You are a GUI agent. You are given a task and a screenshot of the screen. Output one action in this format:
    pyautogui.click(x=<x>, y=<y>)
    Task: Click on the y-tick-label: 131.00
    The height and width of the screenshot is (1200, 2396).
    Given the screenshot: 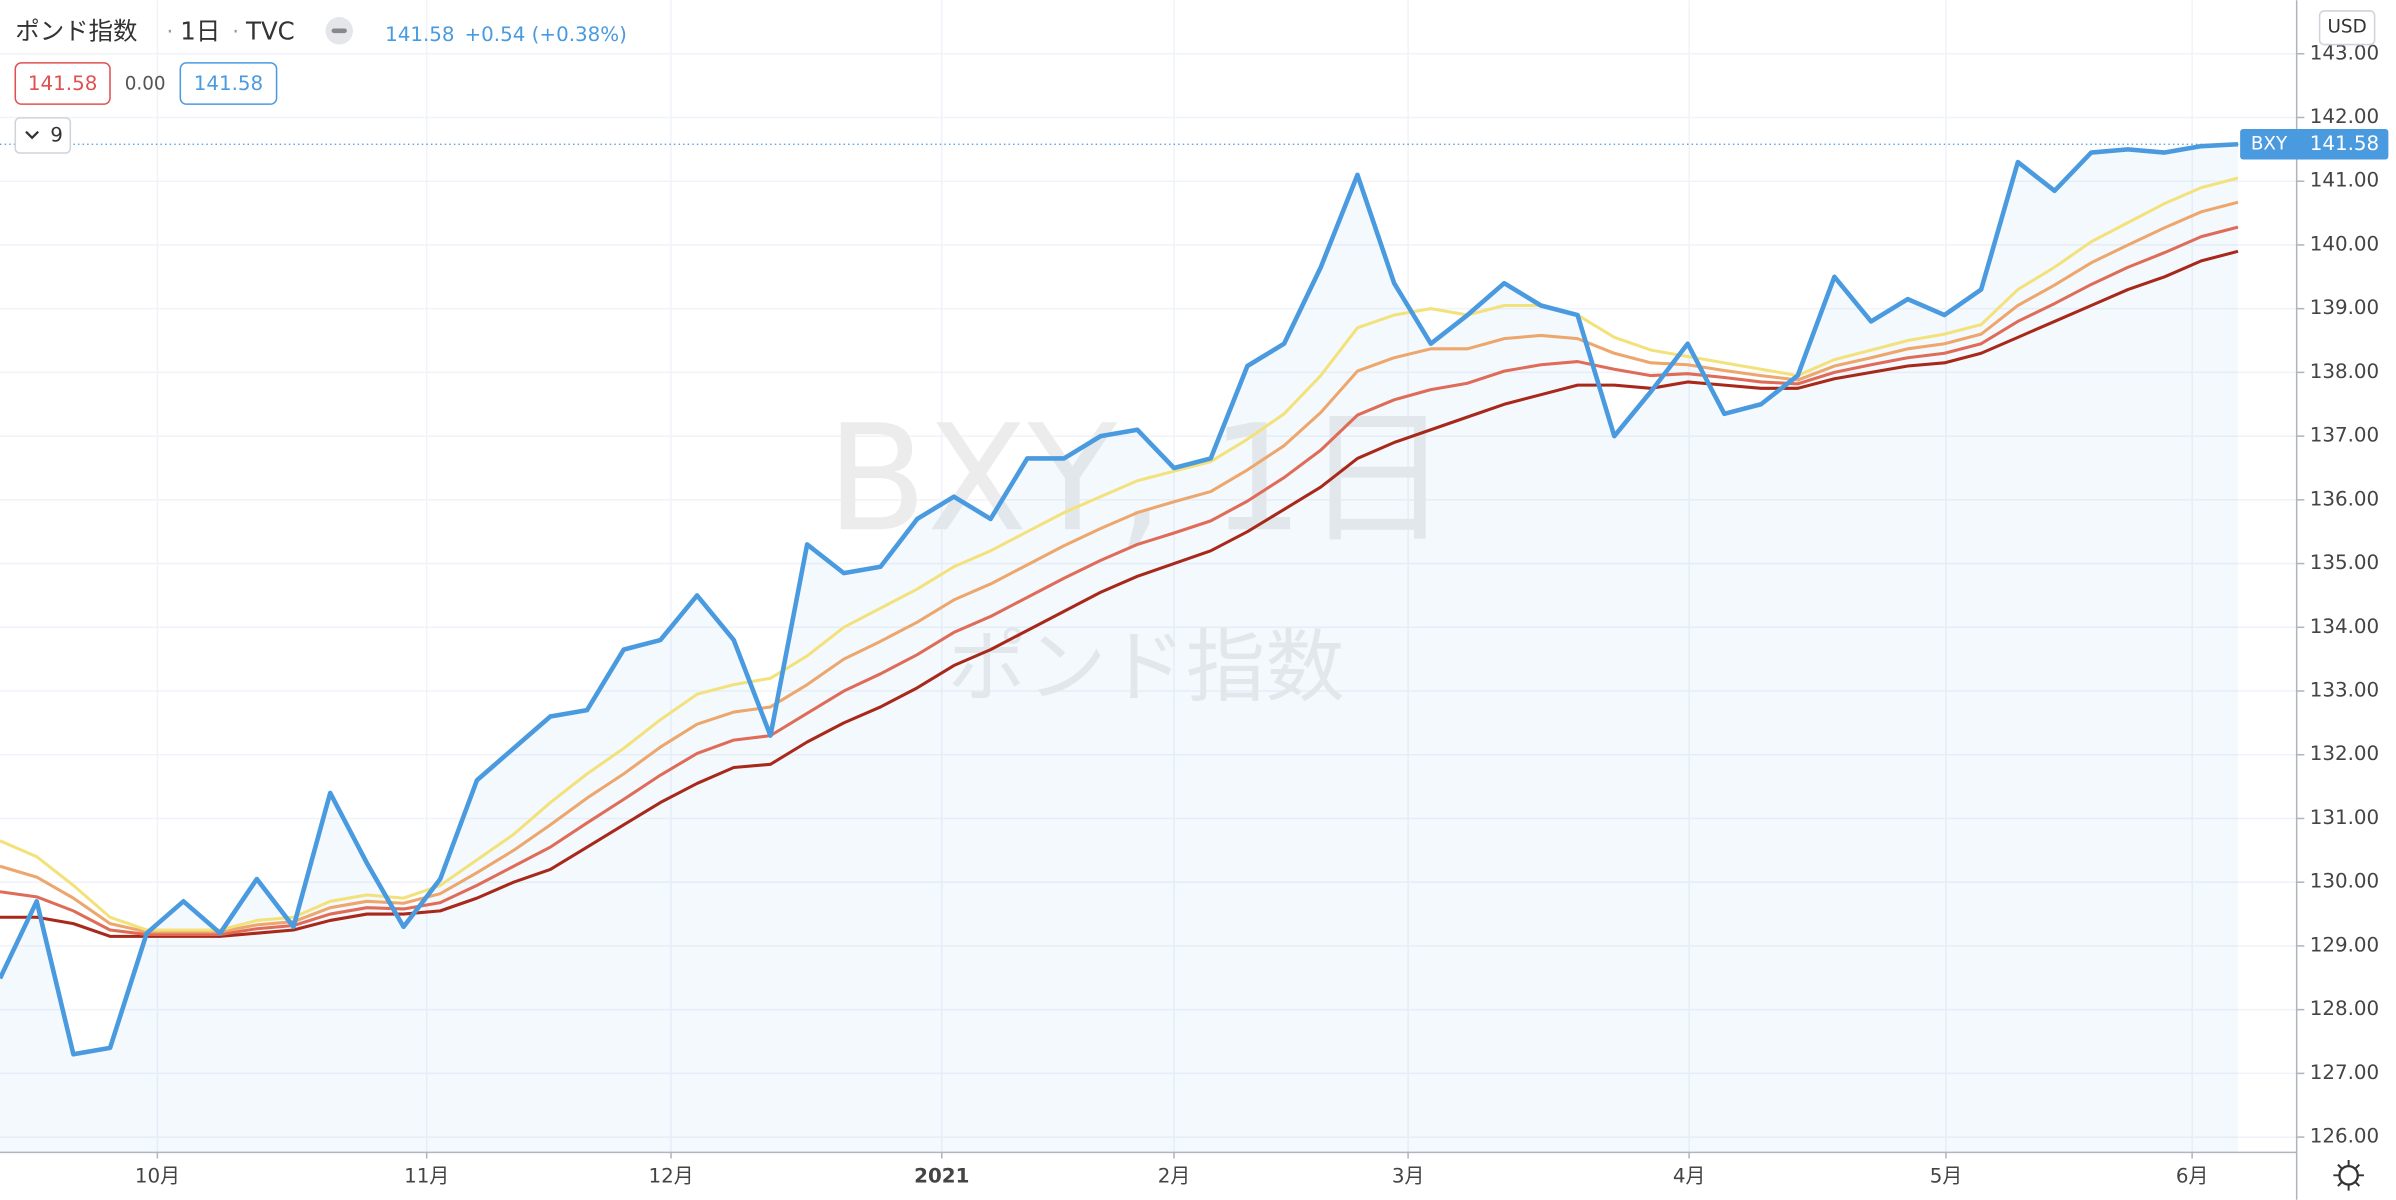 What is the action you would take?
    pyautogui.click(x=2345, y=817)
    